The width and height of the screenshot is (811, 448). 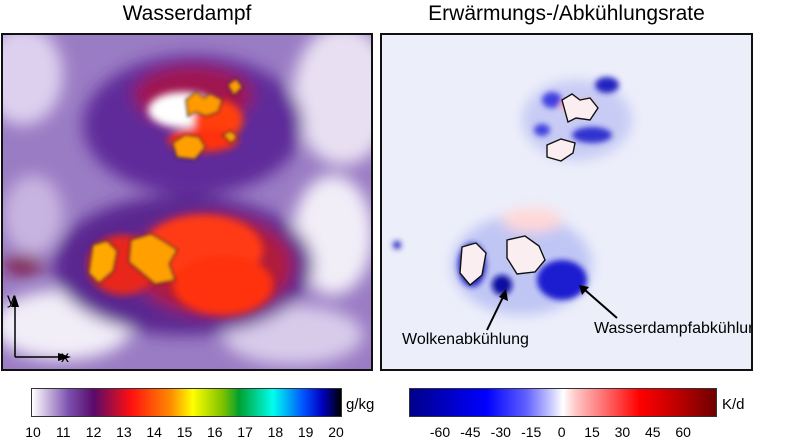 What do you see at coordinates (566, 13) in the screenshot?
I see `right-panel-title: Erwärmungs-/Abkühlungsrate` at bounding box center [566, 13].